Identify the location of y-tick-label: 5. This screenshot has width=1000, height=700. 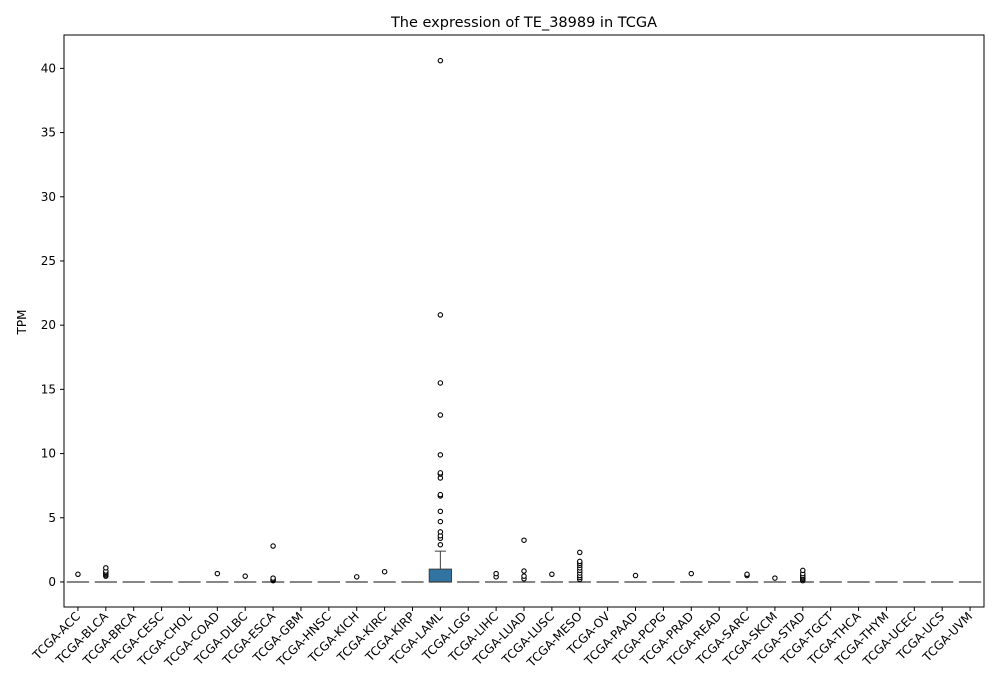
(52, 518).